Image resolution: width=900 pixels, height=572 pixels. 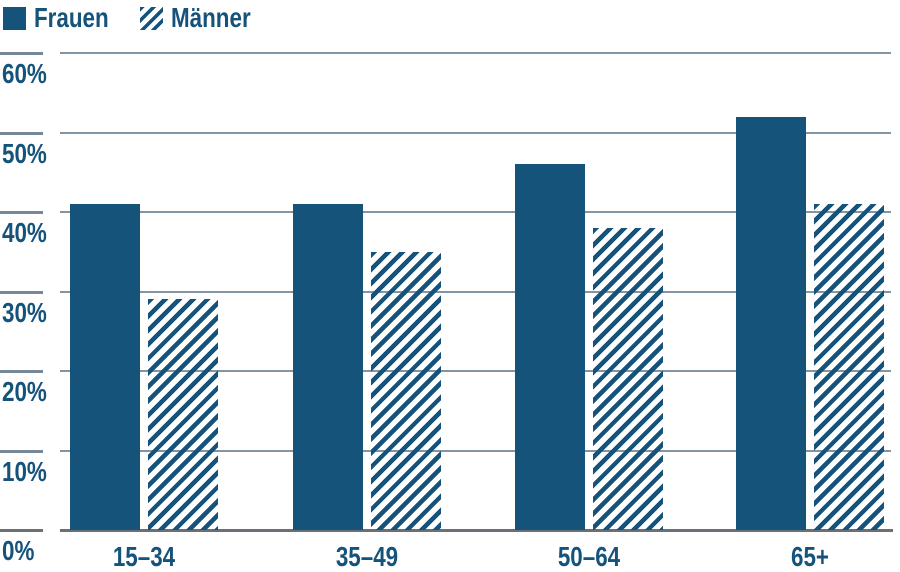 I want to click on y-axis-label-20: 20%, so click(x=24, y=391).